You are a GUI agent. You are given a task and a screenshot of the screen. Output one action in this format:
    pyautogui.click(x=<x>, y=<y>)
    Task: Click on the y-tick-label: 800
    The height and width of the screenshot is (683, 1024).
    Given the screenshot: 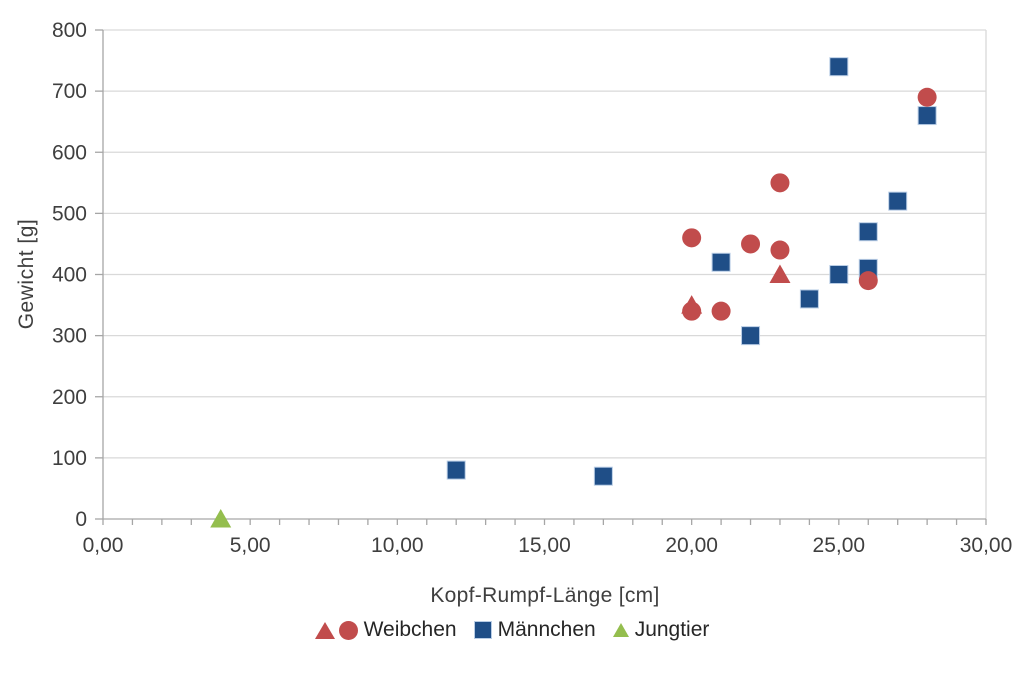 What is the action you would take?
    pyautogui.click(x=69, y=30)
    